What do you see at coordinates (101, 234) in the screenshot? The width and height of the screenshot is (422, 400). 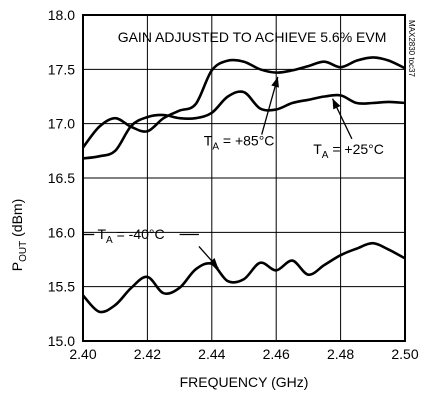 I see `series-label-minus40c-main: T` at bounding box center [101, 234].